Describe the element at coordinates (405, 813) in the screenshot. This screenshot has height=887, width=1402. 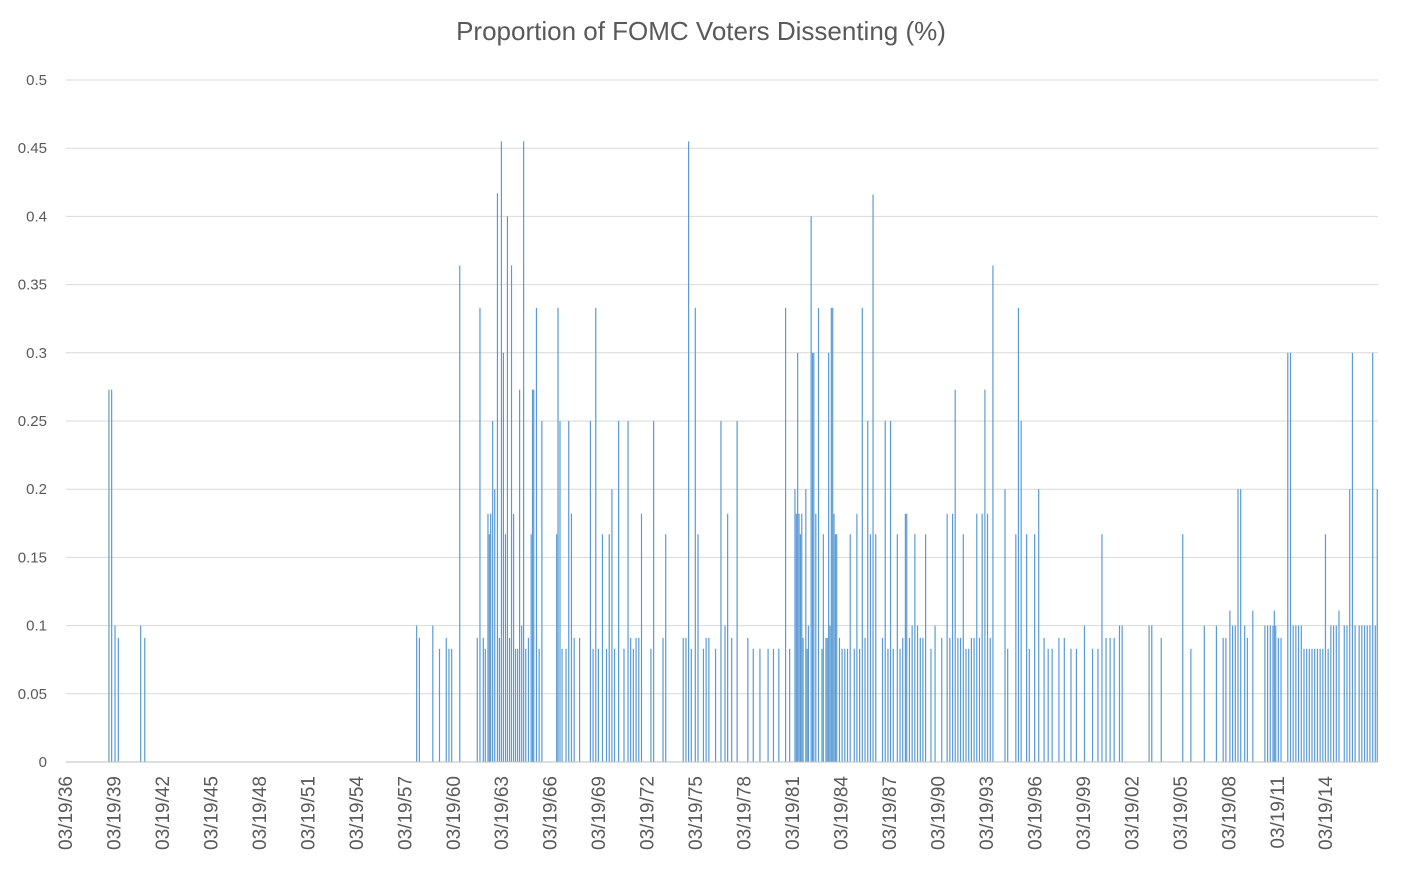
I see `x-tick-label: 03/19/57` at that location.